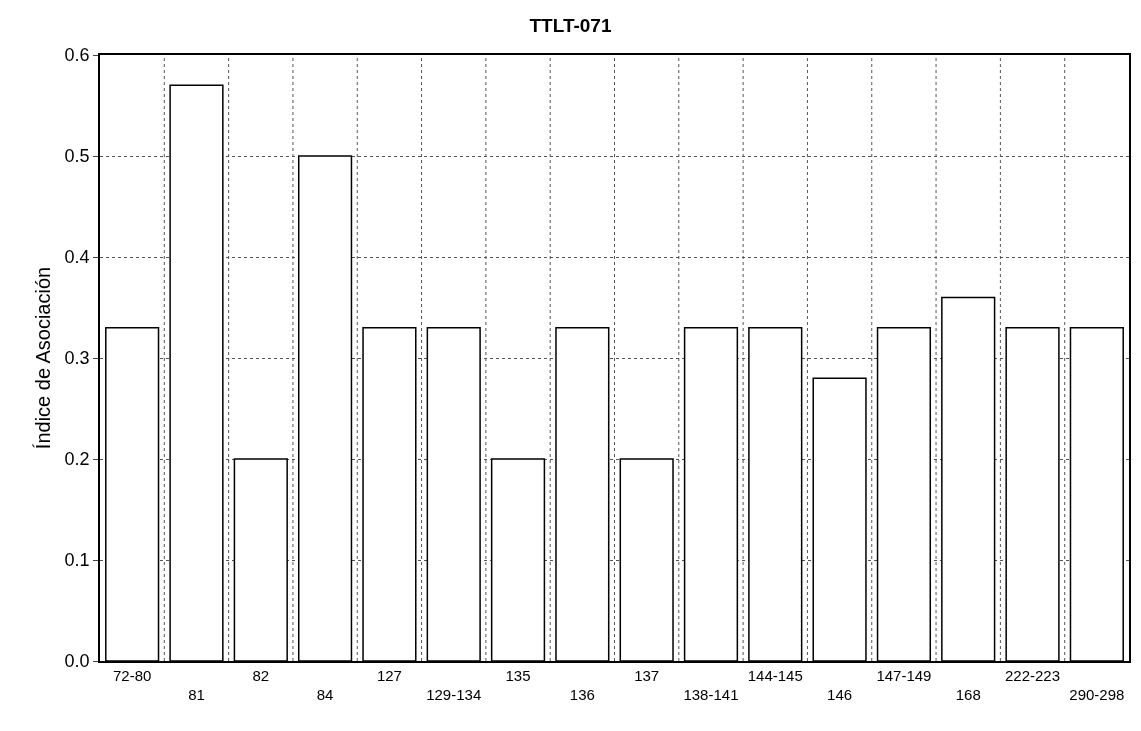 This screenshot has height=731, width=1141. What do you see at coordinates (647, 675) in the screenshot?
I see `x-tick-label: 137` at bounding box center [647, 675].